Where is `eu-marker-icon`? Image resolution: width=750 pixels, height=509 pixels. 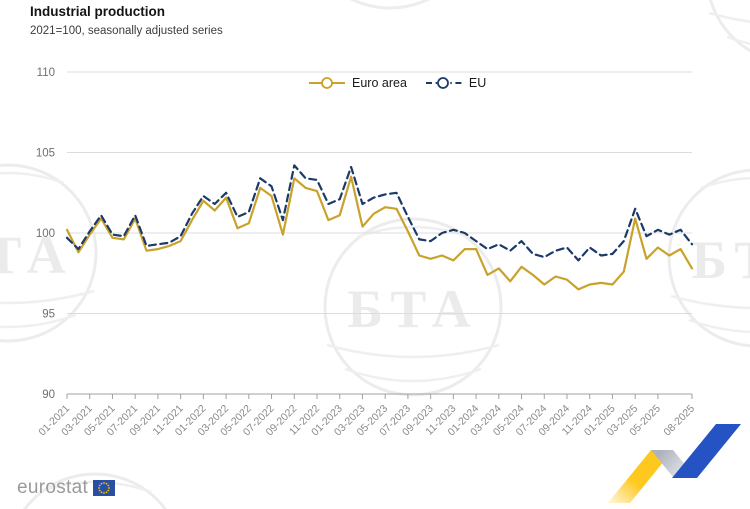
eu-marker-icon is located at coordinates (443, 83).